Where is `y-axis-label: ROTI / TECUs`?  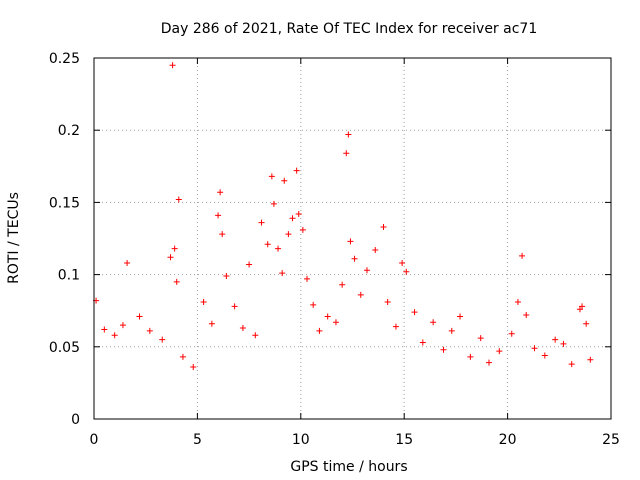 y-axis-label: ROTI / TECUs is located at coordinates (14, 238).